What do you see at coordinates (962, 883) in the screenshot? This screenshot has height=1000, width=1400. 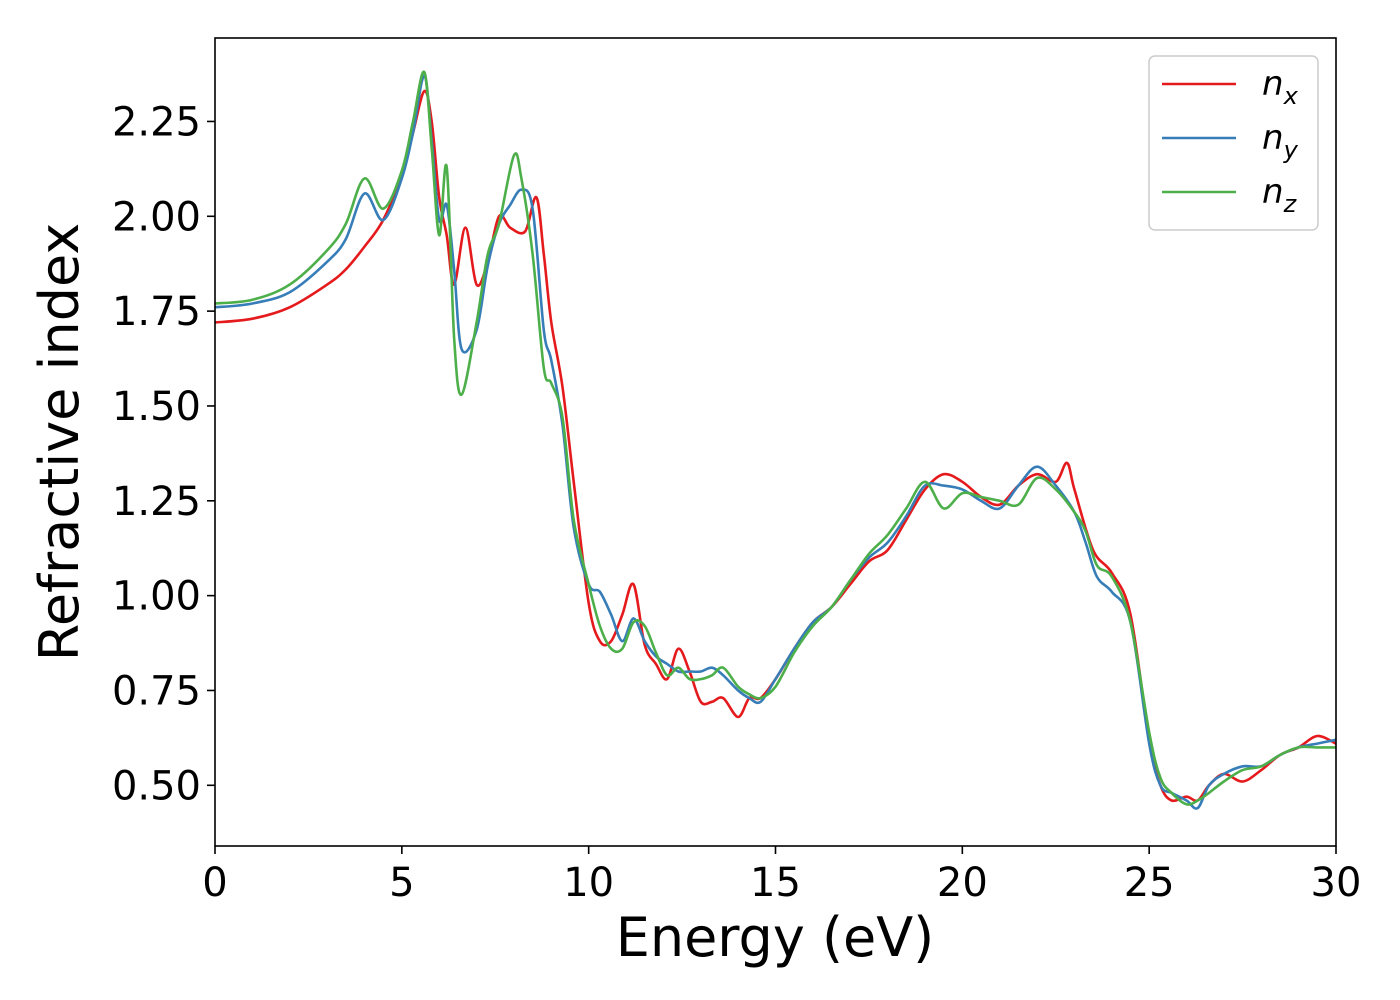 I see `x-tick-label: 20` at bounding box center [962, 883].